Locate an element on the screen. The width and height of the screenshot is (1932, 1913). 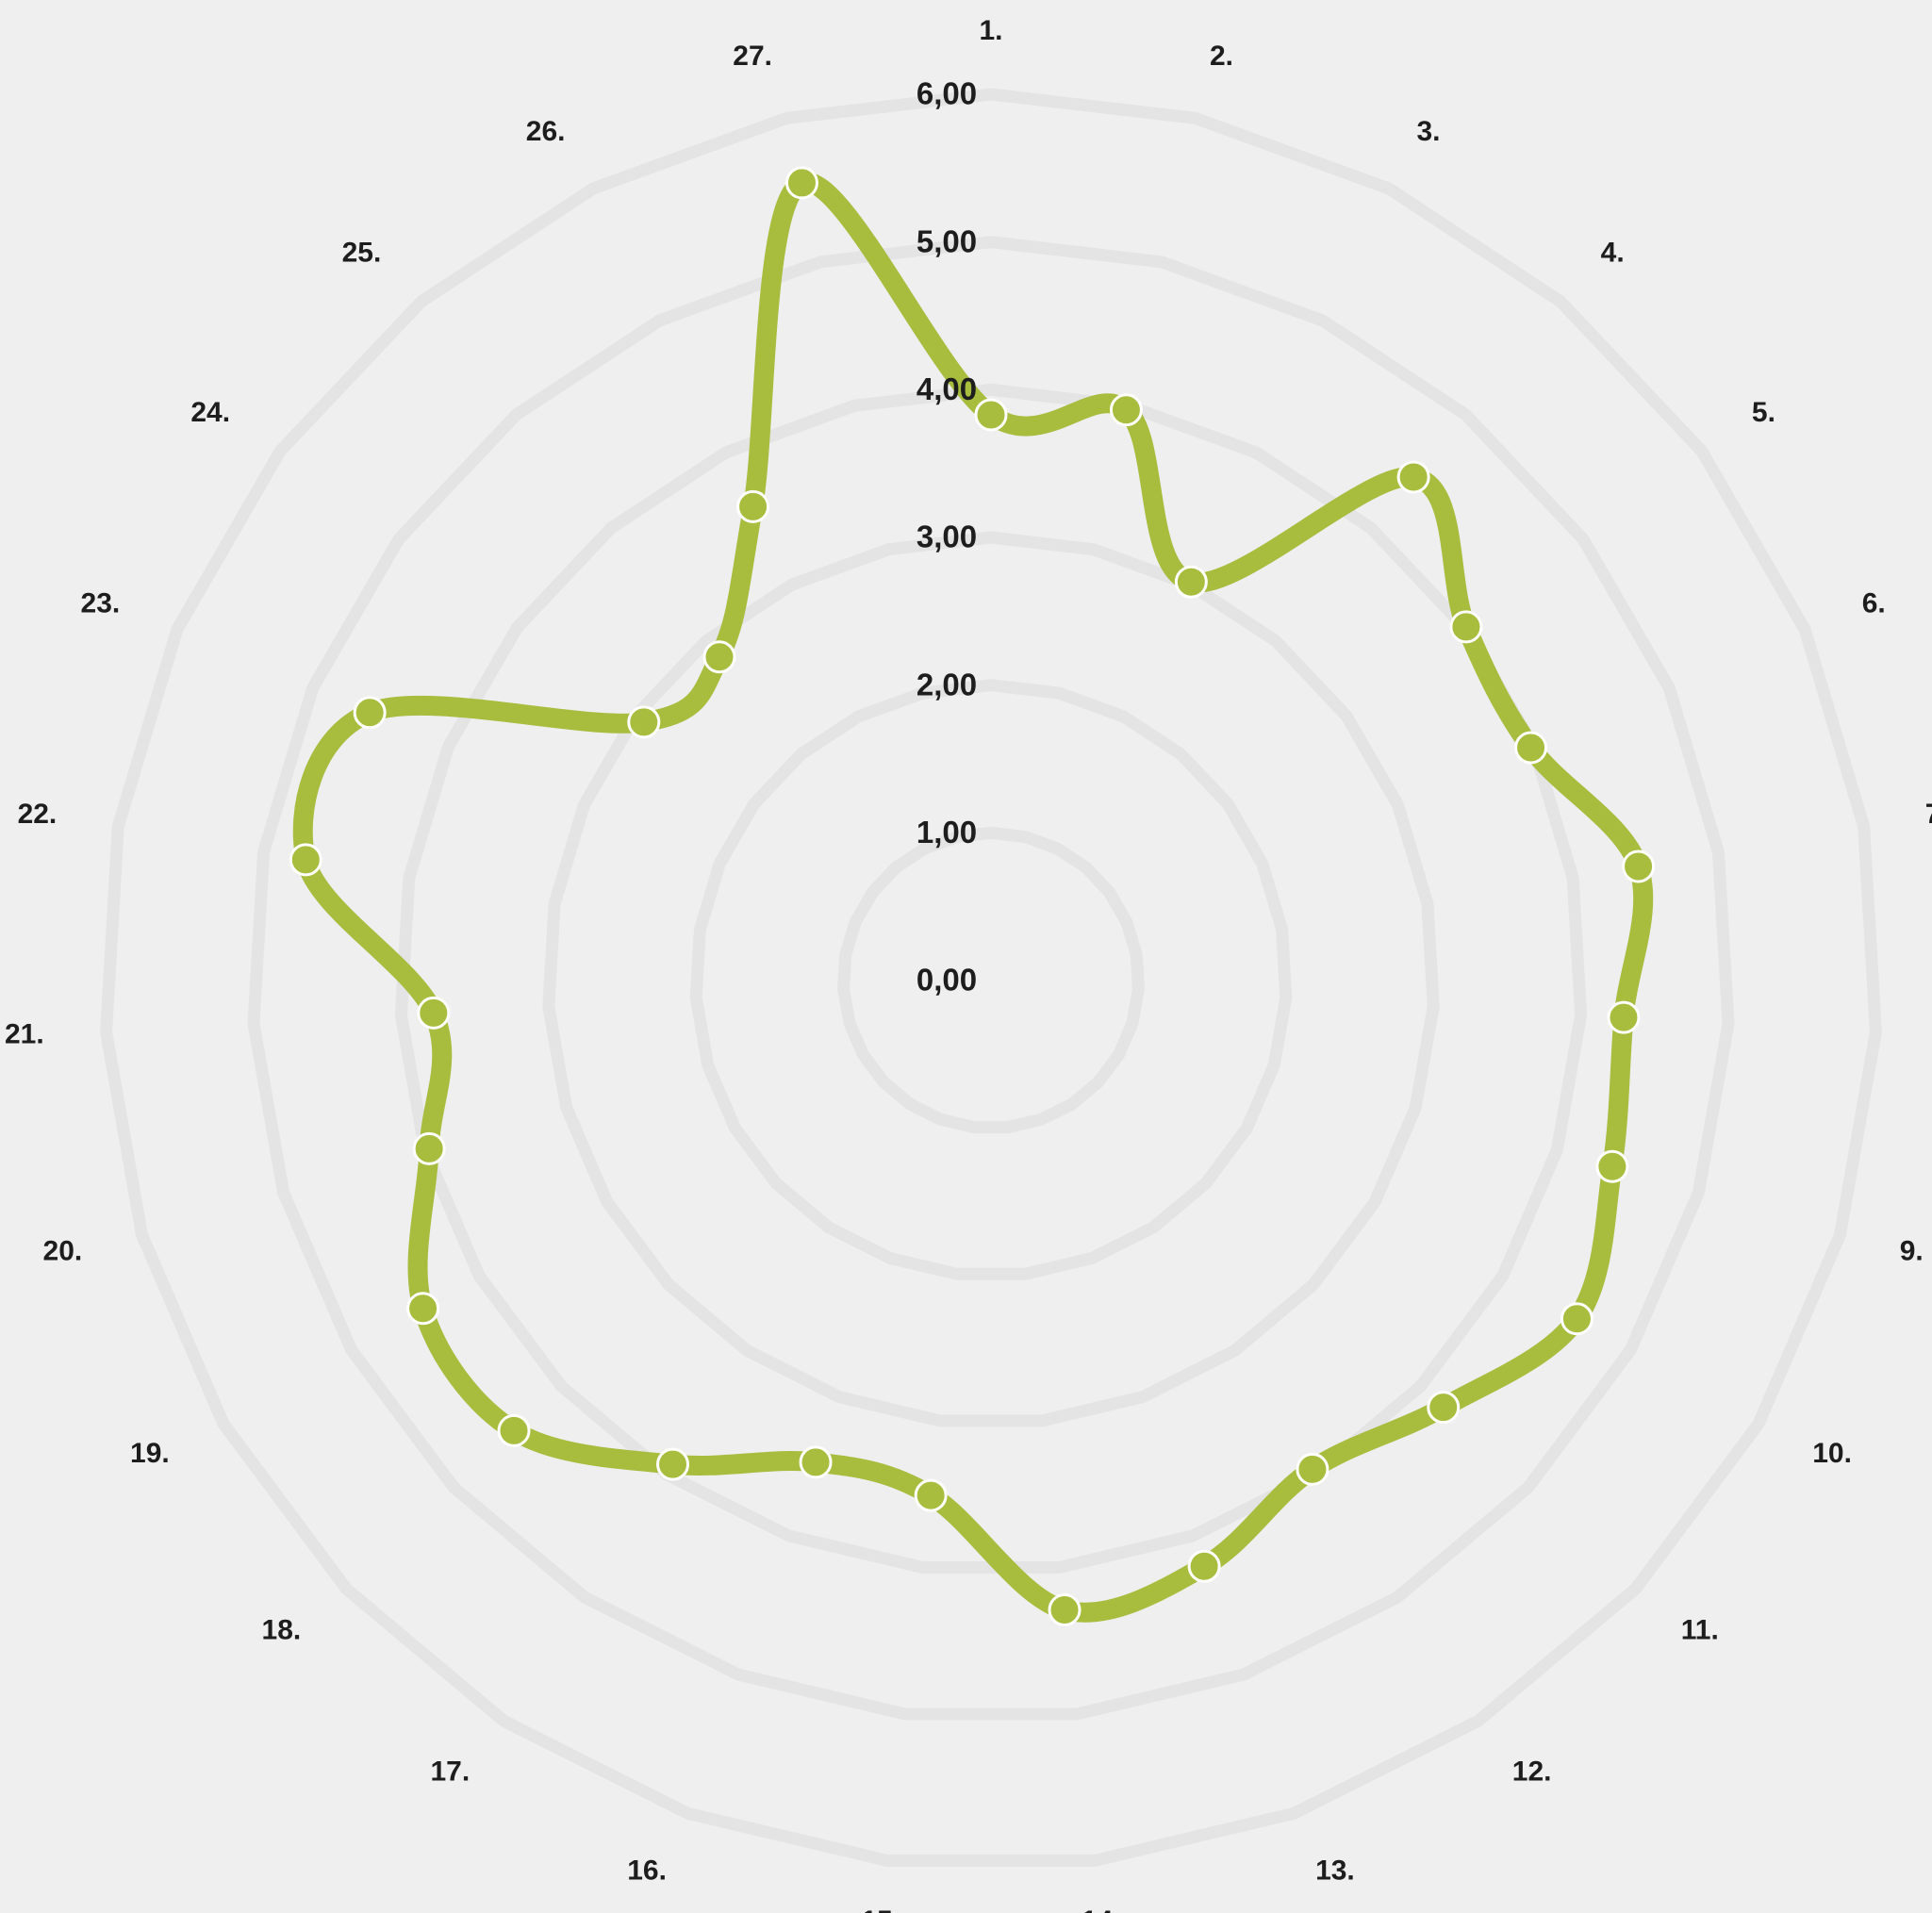
category-label: 25. is located at coordinates (362, 253).